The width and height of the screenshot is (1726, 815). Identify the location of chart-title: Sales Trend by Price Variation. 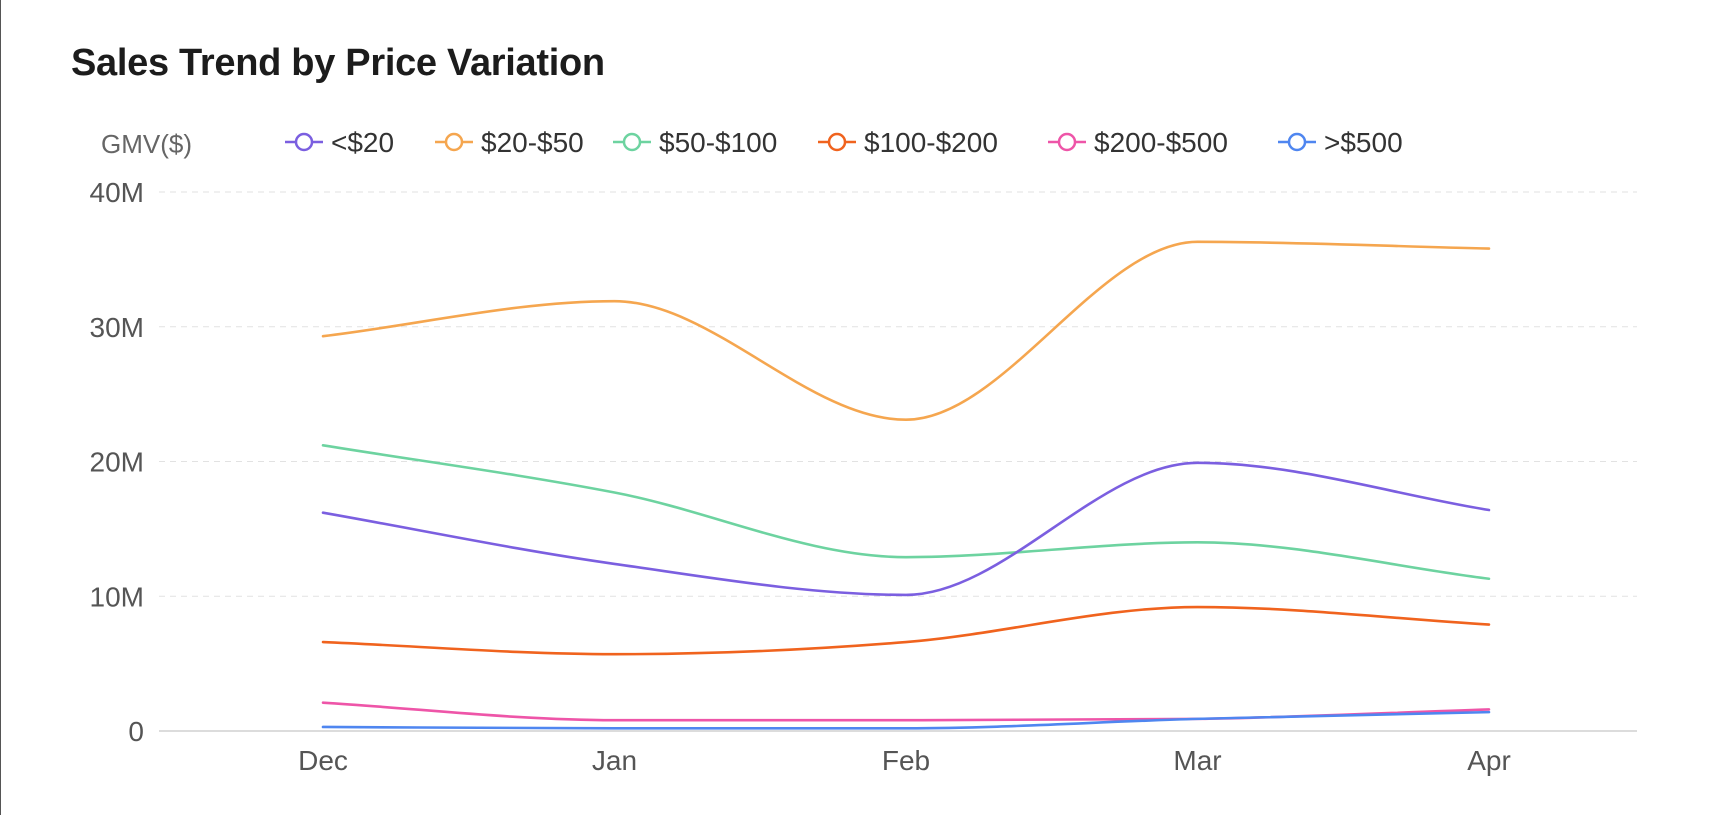
(338, 63).